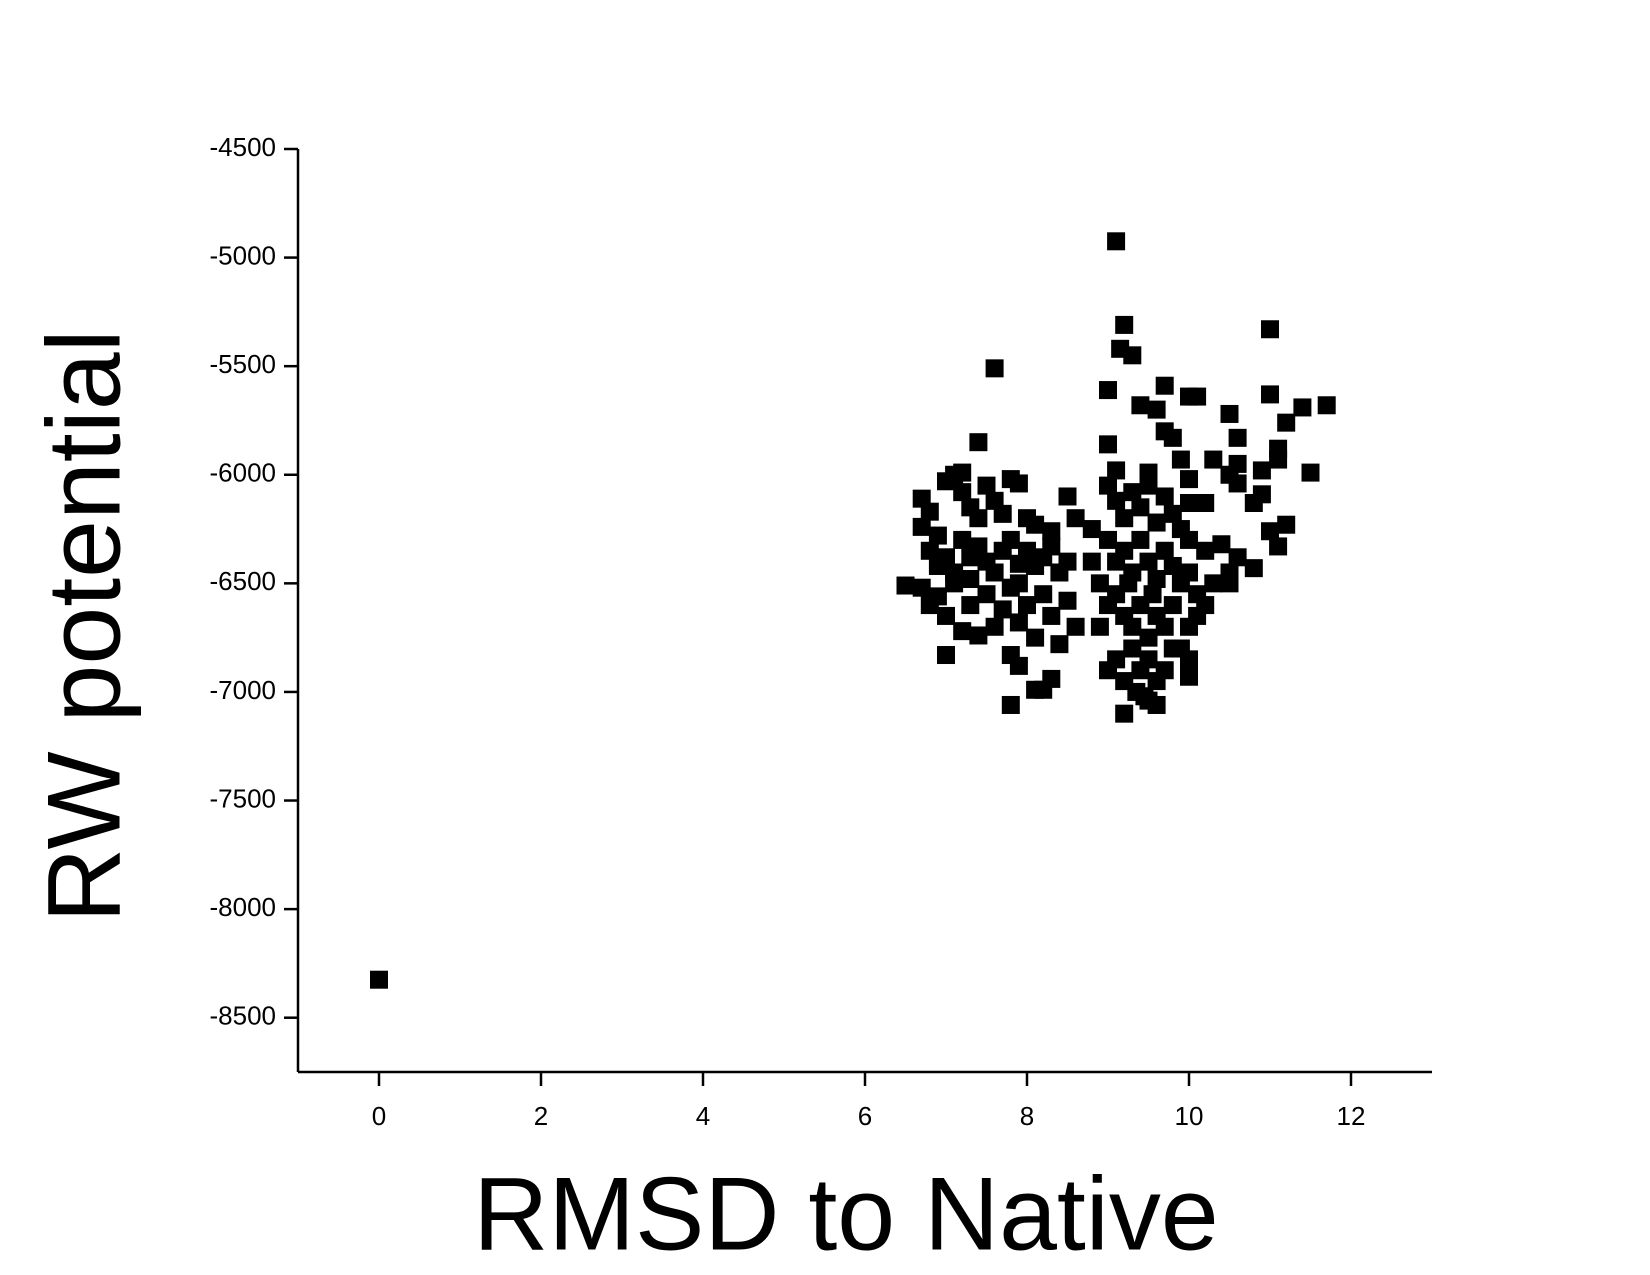 This screenshot has height=1275, width=1650. What do you see at coordinates (243, 798) in the screenshot?
I see `y-tick-label: -7500` at bounding box center [243, 798].